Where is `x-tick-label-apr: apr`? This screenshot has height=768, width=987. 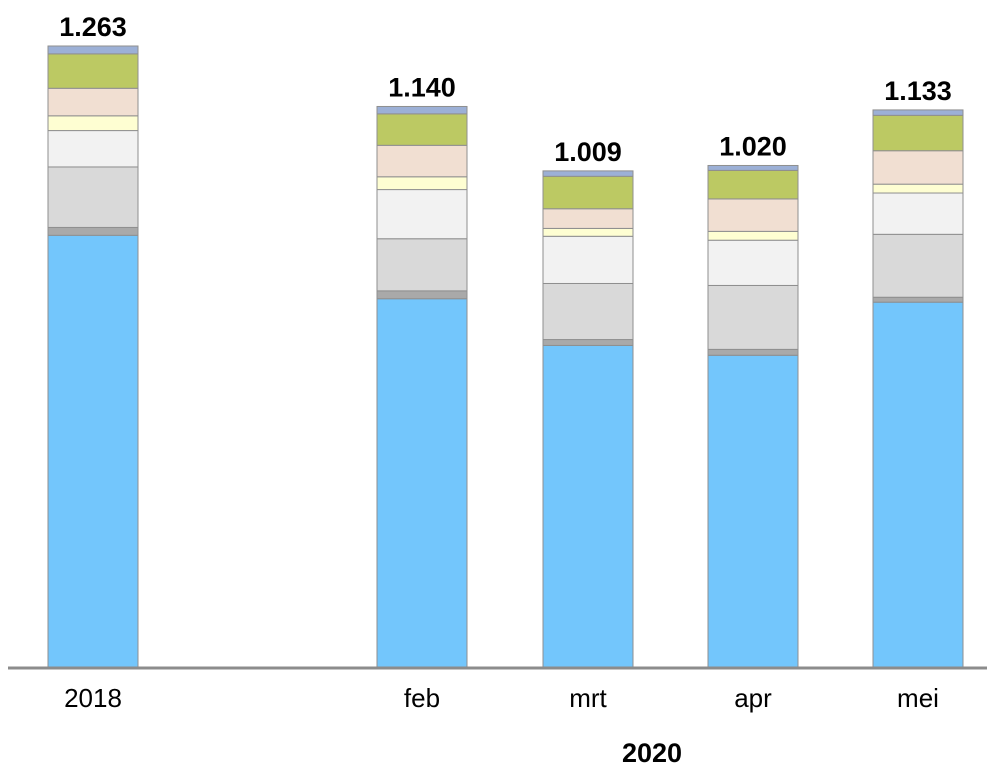
x-tick-label-apr: apr is located at coordinates (753, 698).